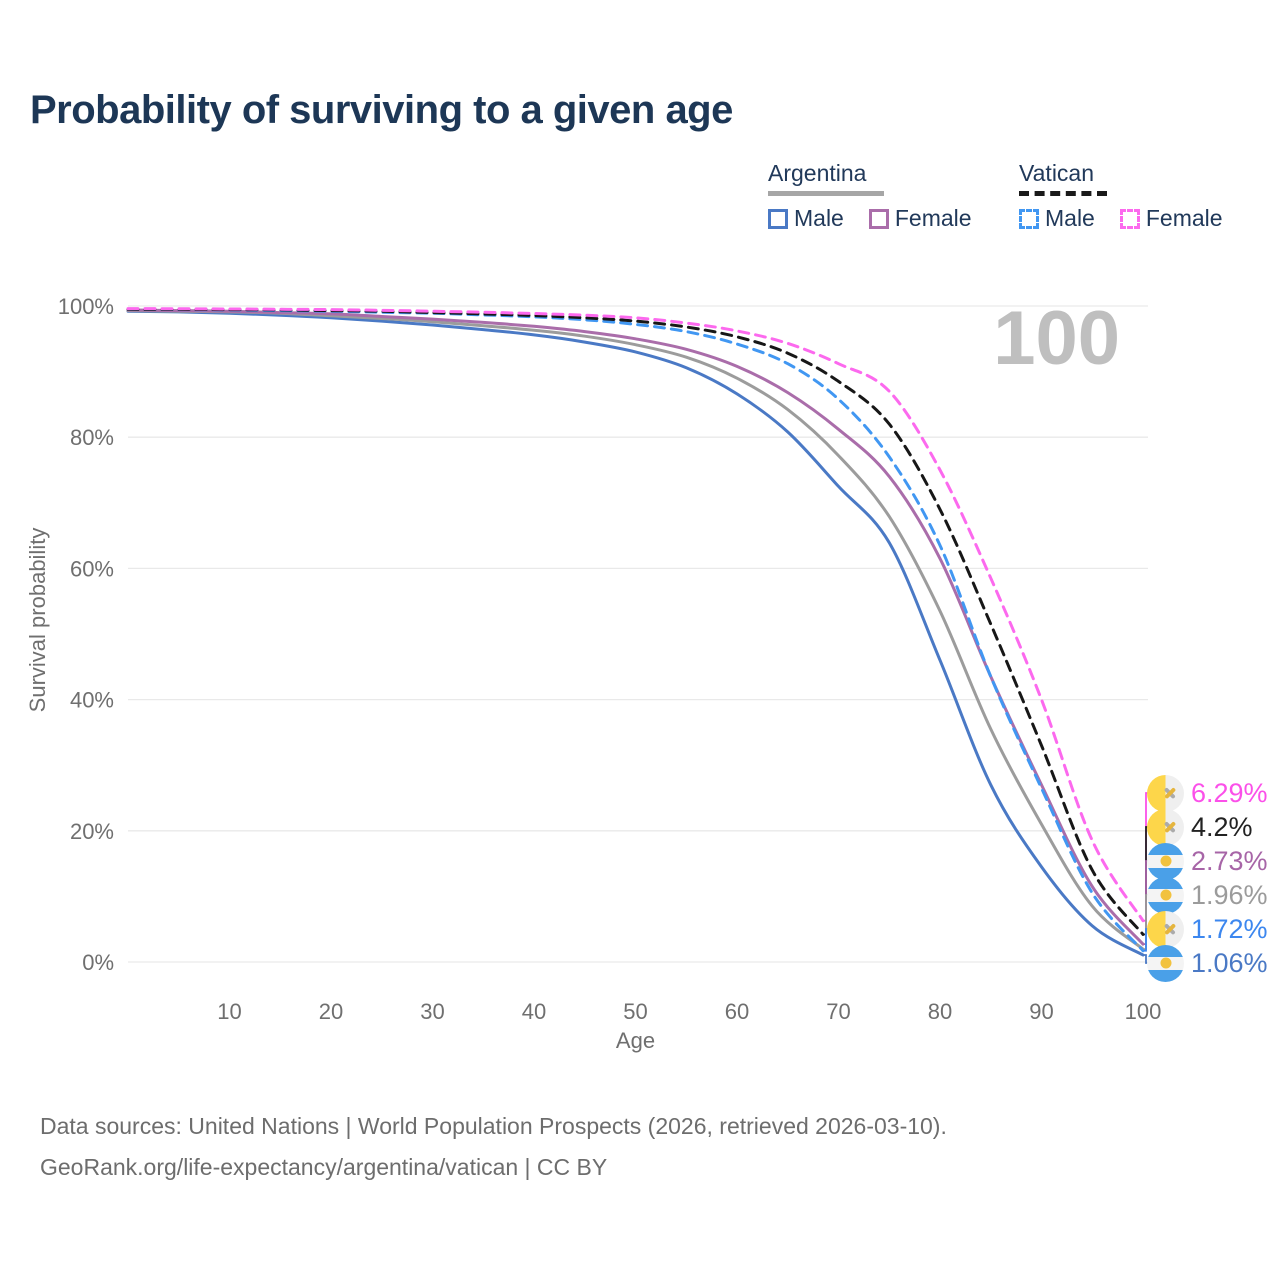 Image resolution: width=1280 pixels, height=1280 pixels. Describe the element at coordinates (1229, 928) in the screenshot. I see `end-value: 1.72%` at that location.